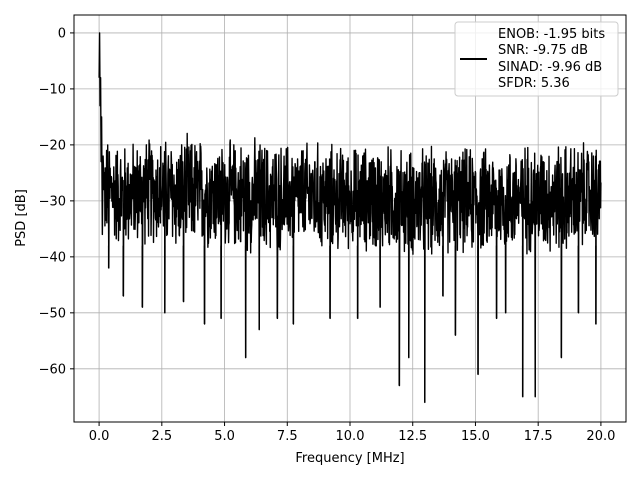 Image resolution: width=640 pixels, height=480 pixels. What do you see at coordinates (52, 201) in the screenshot?
I see `y-tick-label: −30` at bounding box center [52, 201].